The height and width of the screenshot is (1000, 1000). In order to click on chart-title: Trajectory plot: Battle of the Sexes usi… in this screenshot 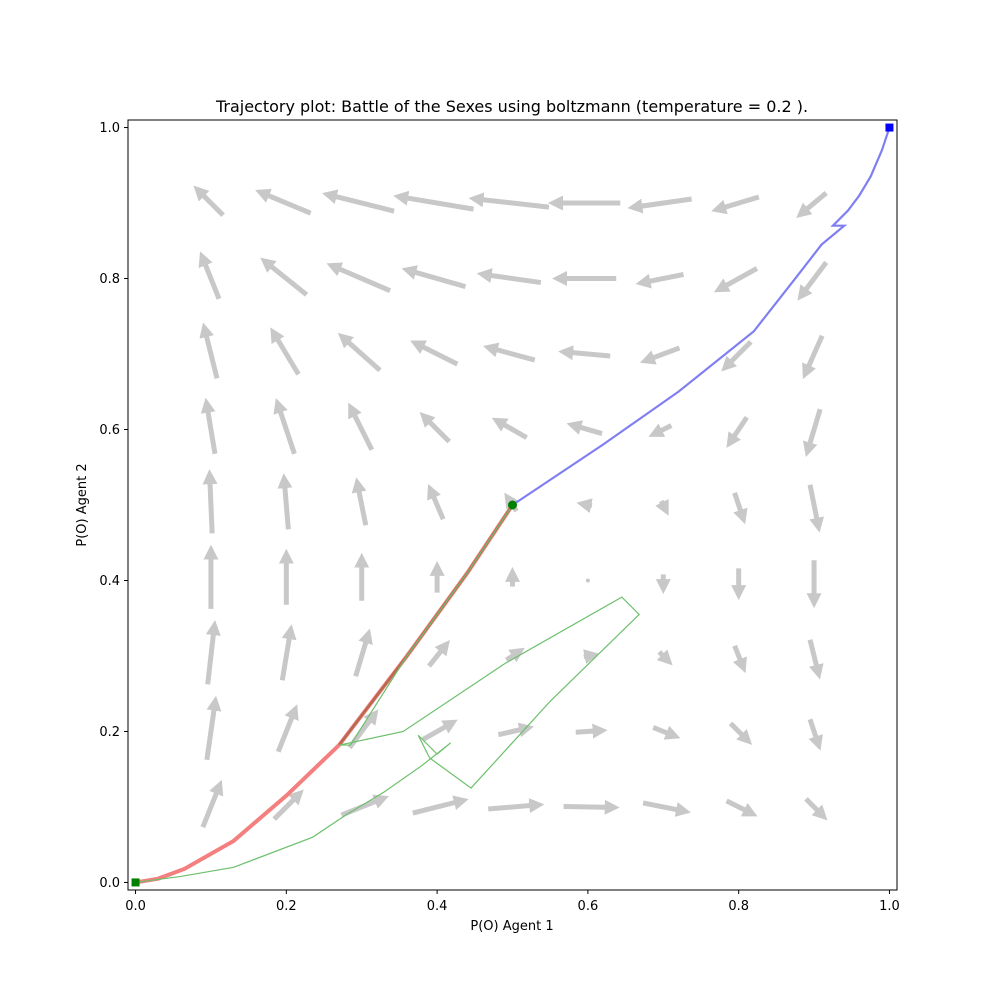, I will do `click(511, 106)`.